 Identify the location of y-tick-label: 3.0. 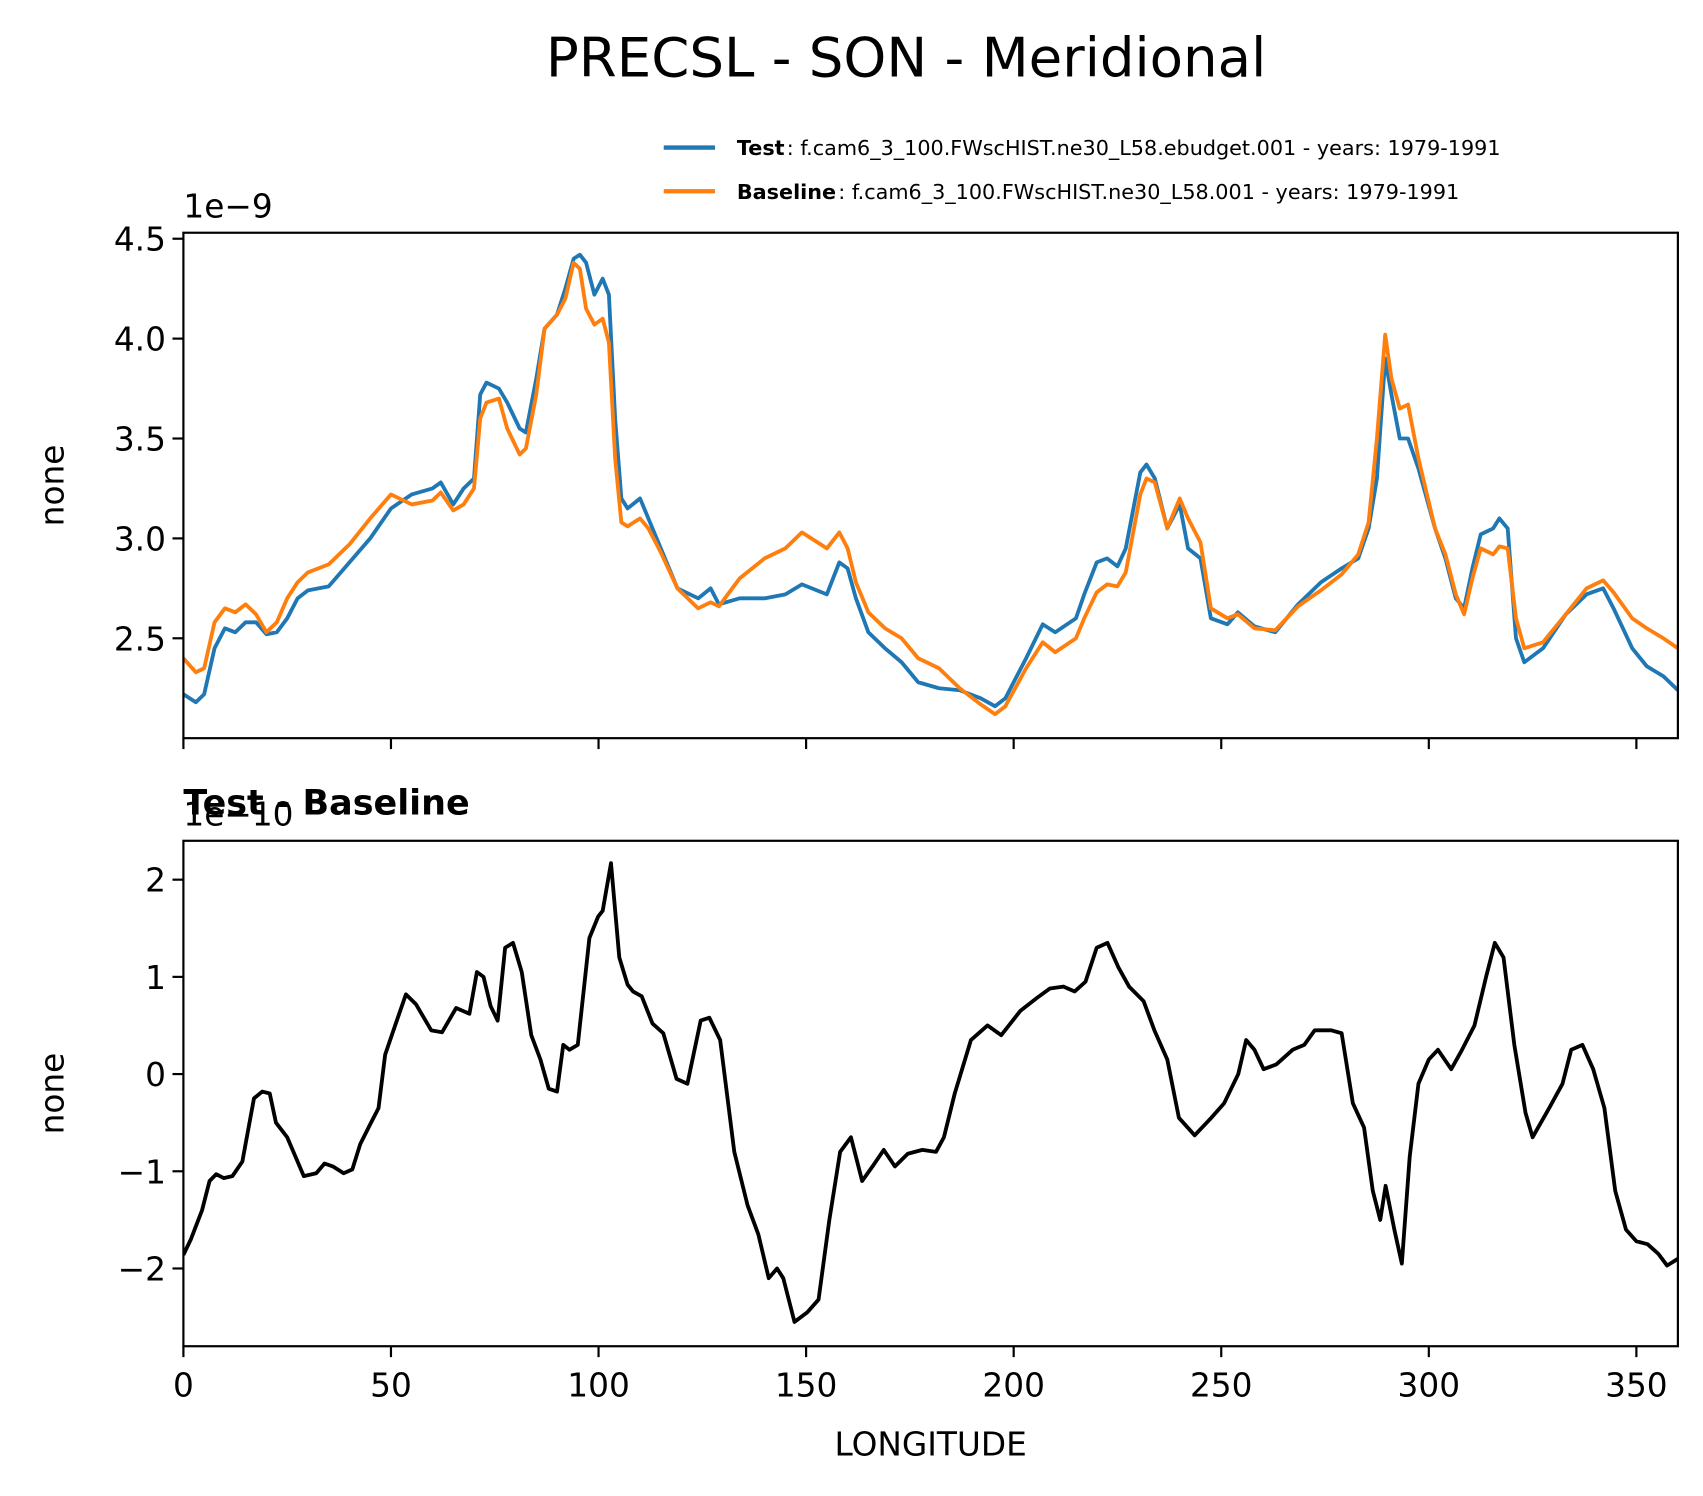
(140, 539).